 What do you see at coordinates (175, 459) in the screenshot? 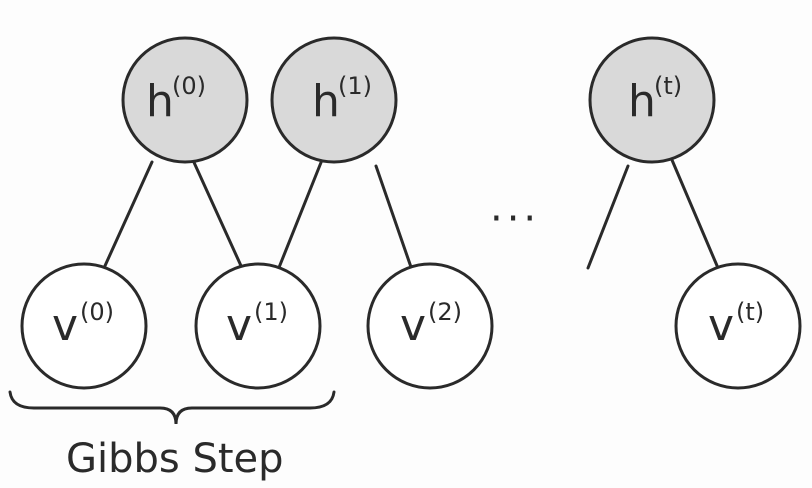
I see `gibbs-step-caption: Gibbs Step` at bounding box center [175, 459].